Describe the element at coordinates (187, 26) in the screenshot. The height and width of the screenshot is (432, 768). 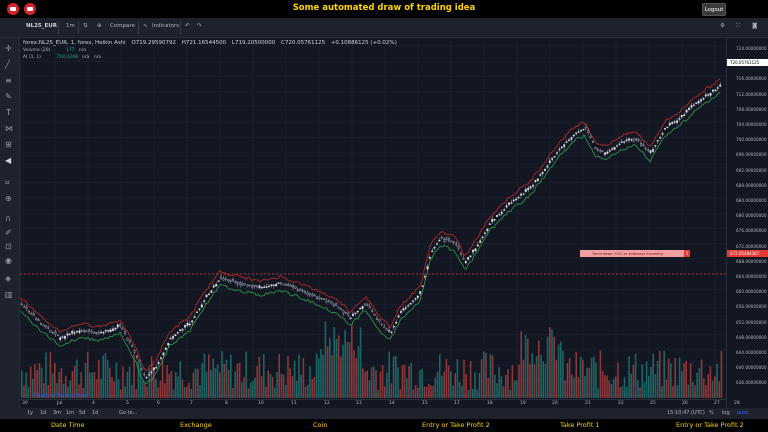
I see `undo-icon: ↶` at that location.